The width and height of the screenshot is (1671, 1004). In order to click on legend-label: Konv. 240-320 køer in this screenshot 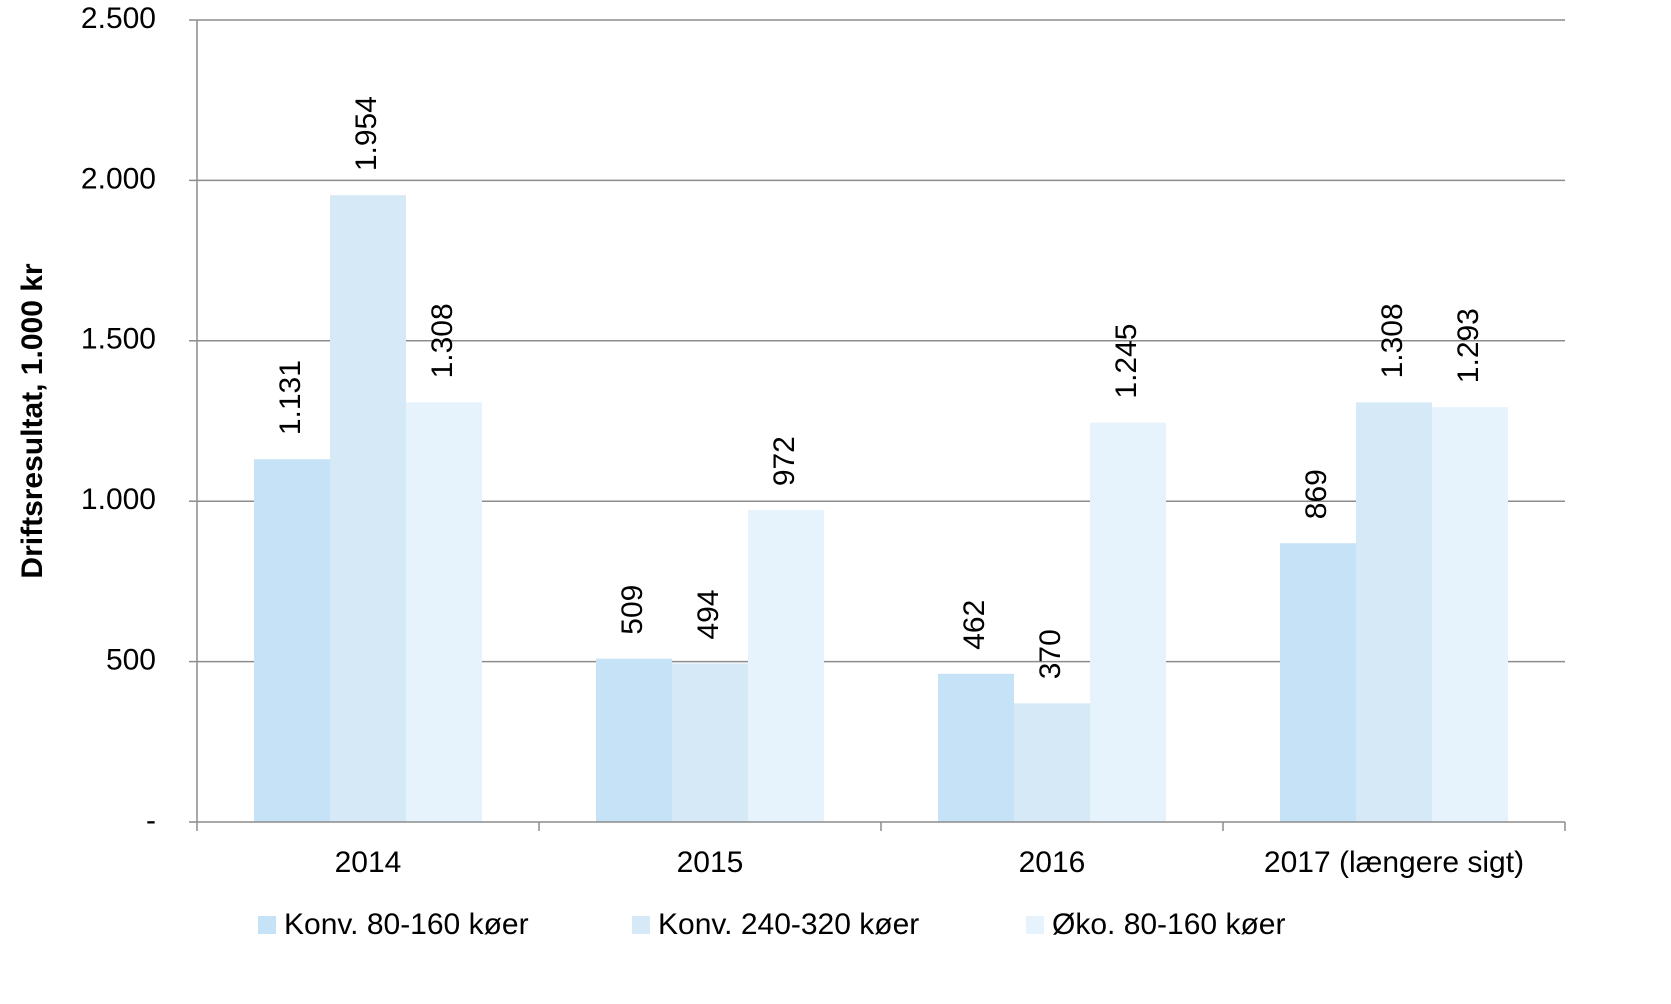, I will do `click(788, 924)`.